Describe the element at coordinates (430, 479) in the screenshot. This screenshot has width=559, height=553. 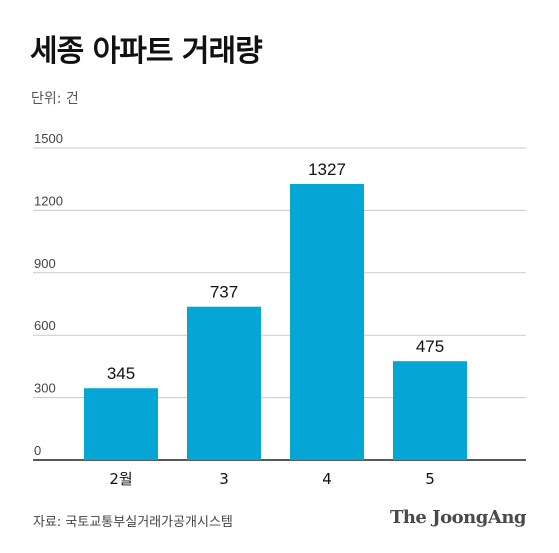
I see `x-category-label: 5` at that location.